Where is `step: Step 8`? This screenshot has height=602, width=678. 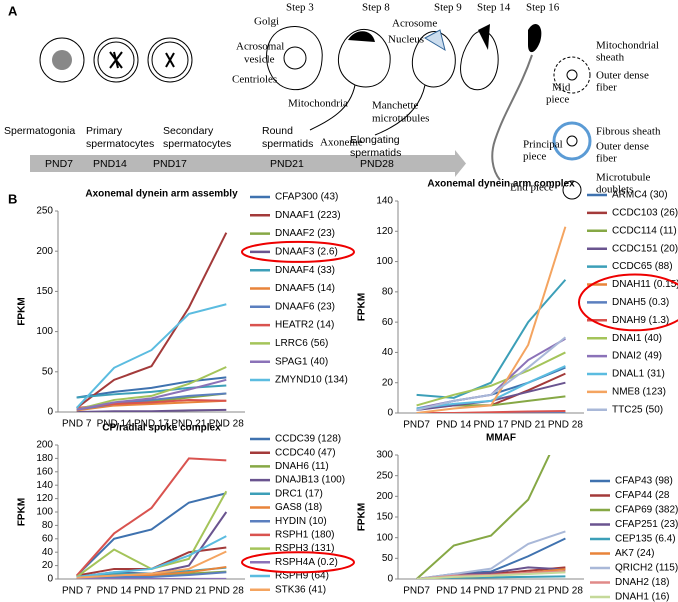 step: Step 8 is located at coordinates (376, 8).